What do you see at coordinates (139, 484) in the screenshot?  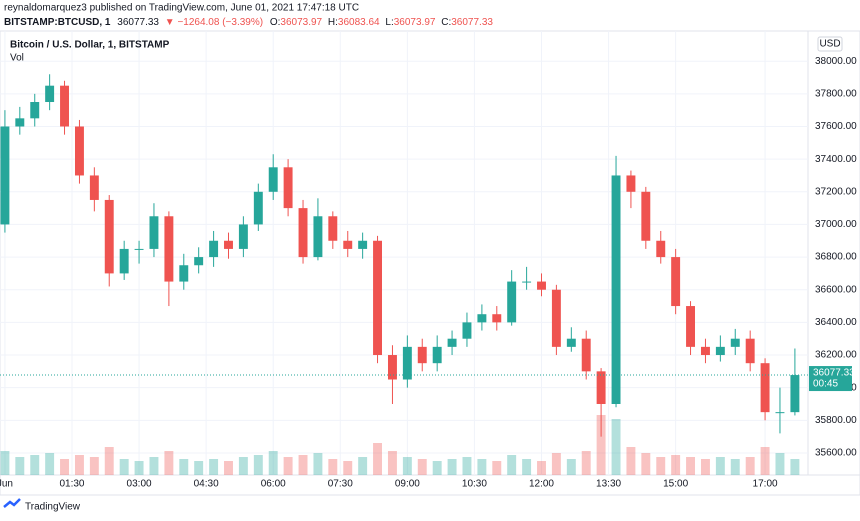 I see `x-tick-label: 03:00` at bounding box center [139, 484].